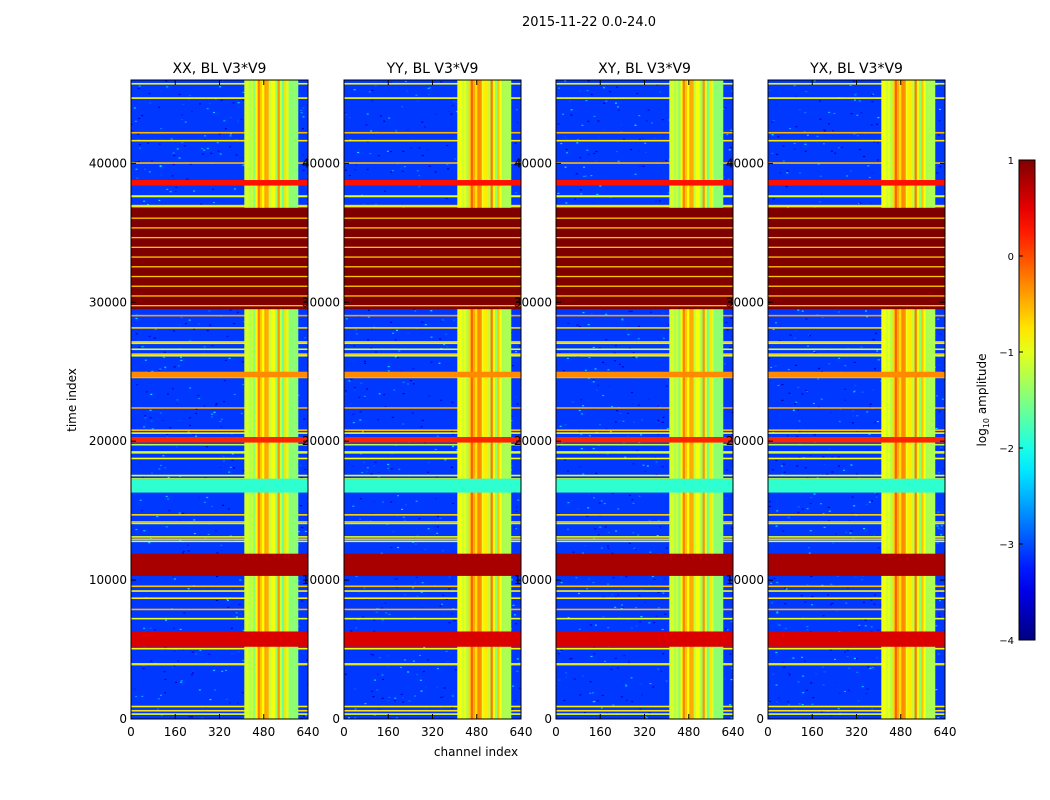 The width and height of the screenshot is (1050, 800). What do you see at coordinates (219, 183) in the screenshot?
I see `strong-time-band` at bounding box center [219, 183].